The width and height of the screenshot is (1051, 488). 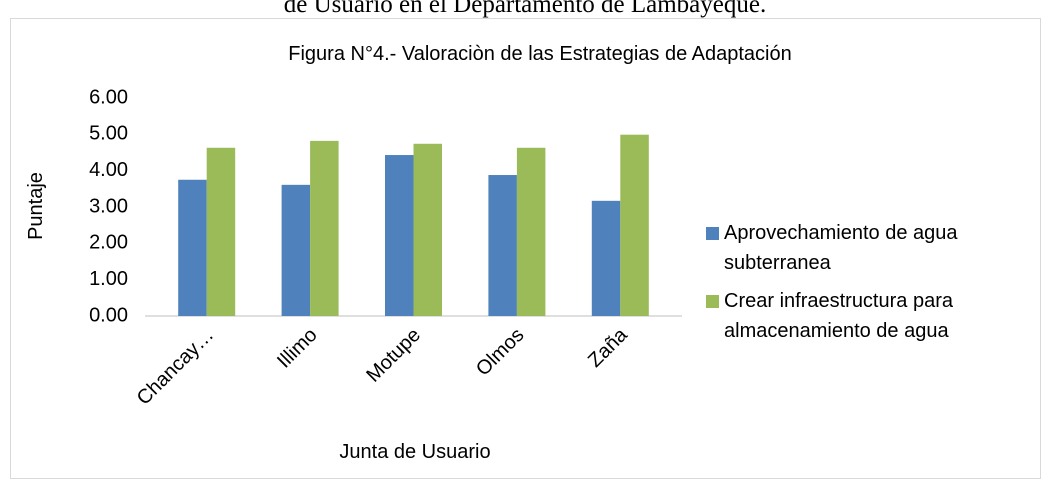 What do you see at coordinates (108, 279) in the screenshot?
I see `y-tick-label: 1.00` at bounding box center [108, 279].